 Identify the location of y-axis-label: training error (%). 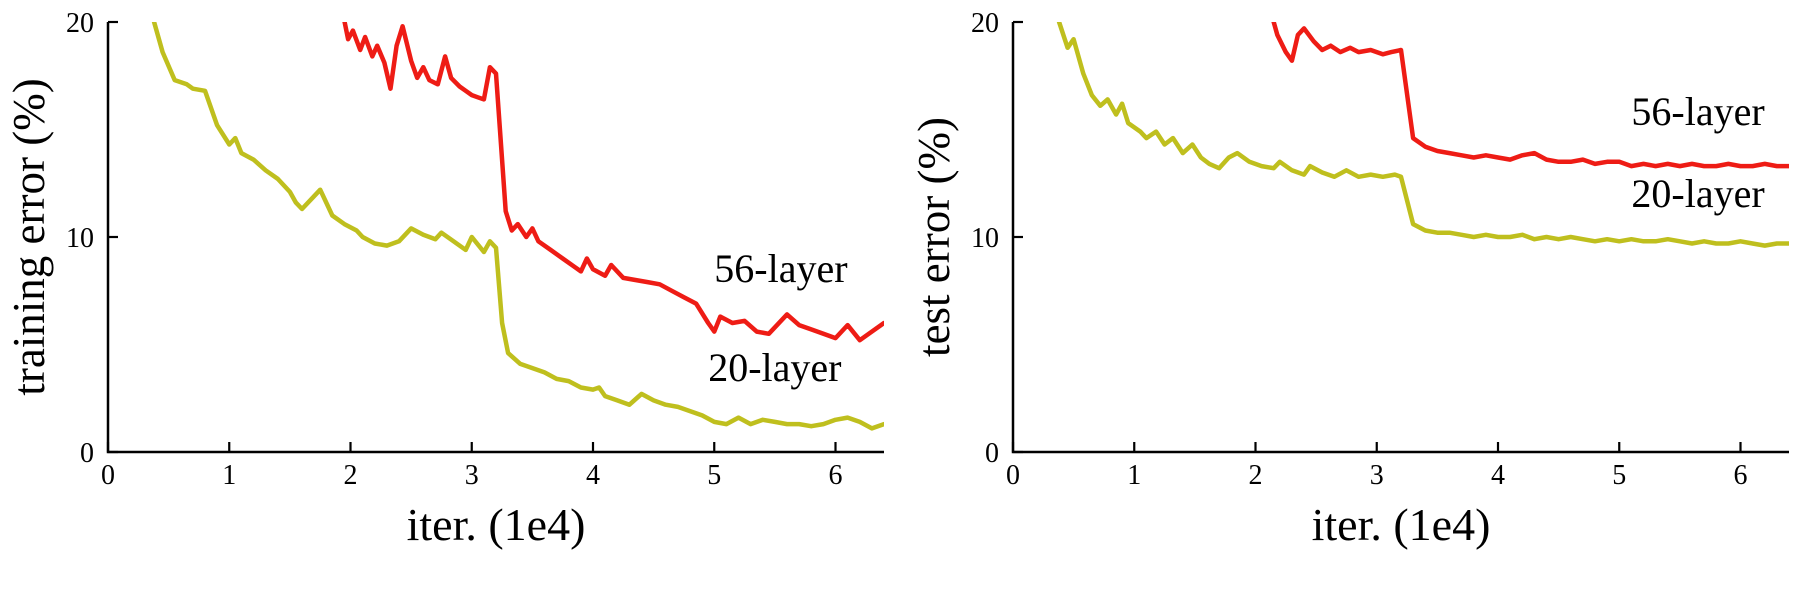
(29, 236).